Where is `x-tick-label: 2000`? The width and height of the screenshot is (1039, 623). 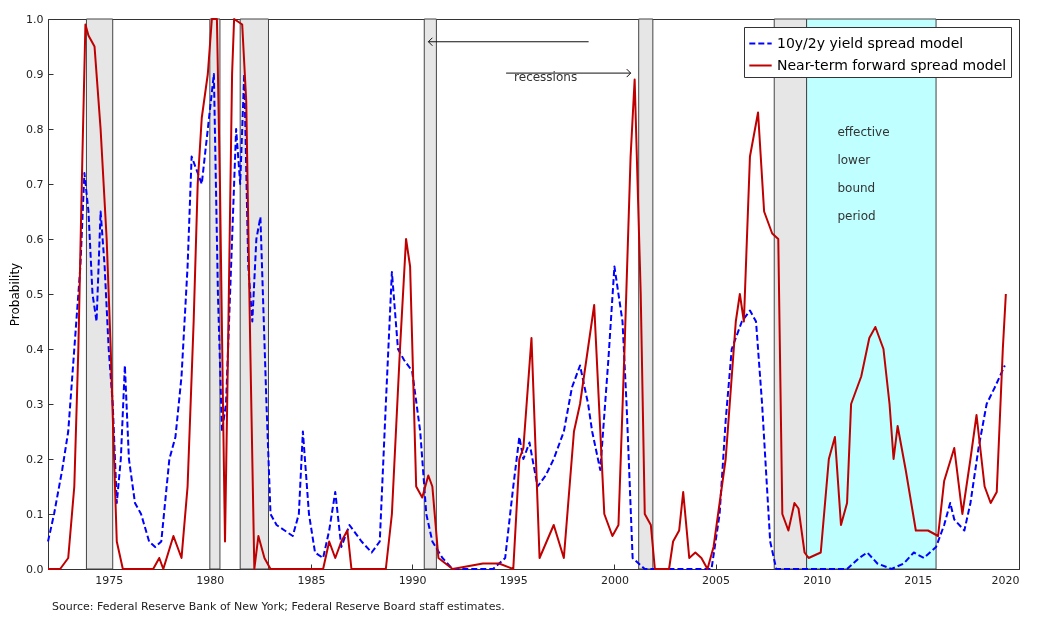
x-tick-label: 2000 is located at coordinates (614, 580).